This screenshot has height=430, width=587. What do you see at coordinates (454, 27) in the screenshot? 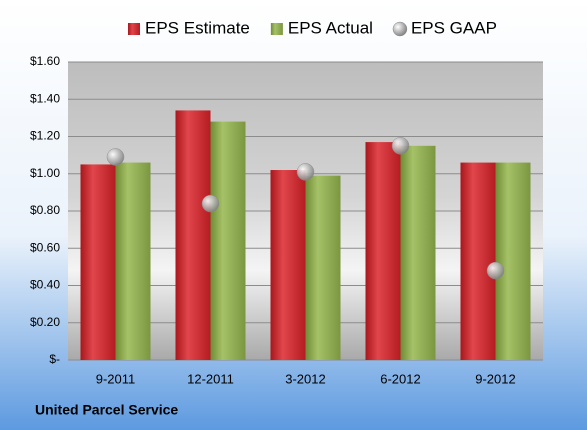
I see `legend-label: EPS GAAP` at bounding box center [454, 27].